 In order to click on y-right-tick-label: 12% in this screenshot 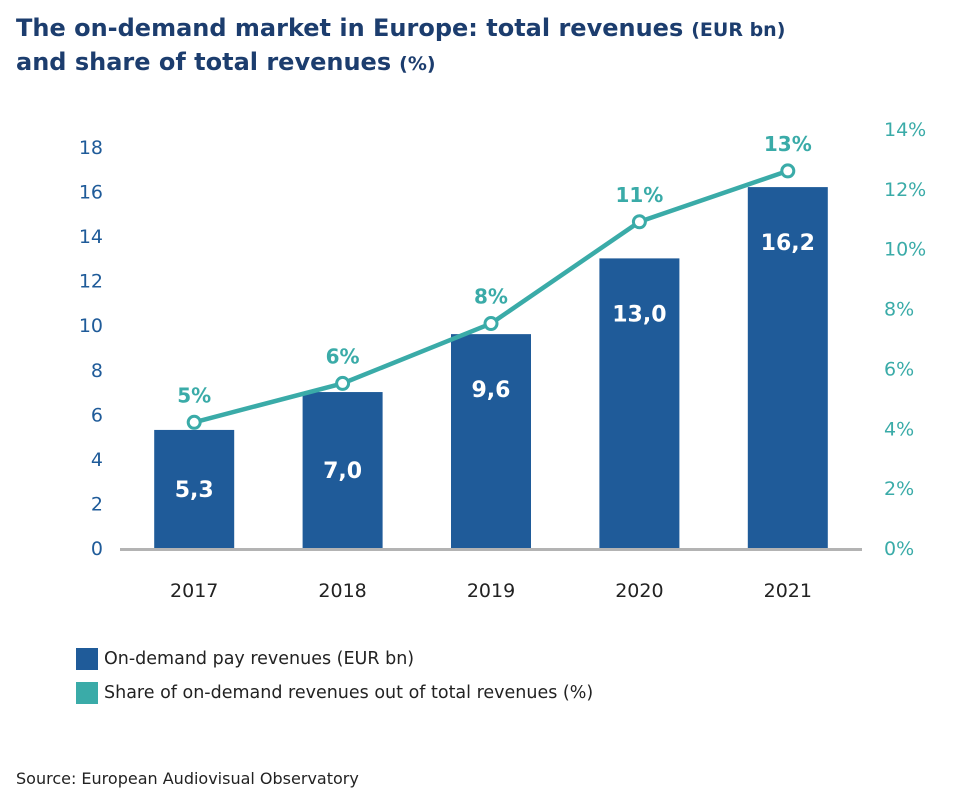, I will do `click(905, 190)`.